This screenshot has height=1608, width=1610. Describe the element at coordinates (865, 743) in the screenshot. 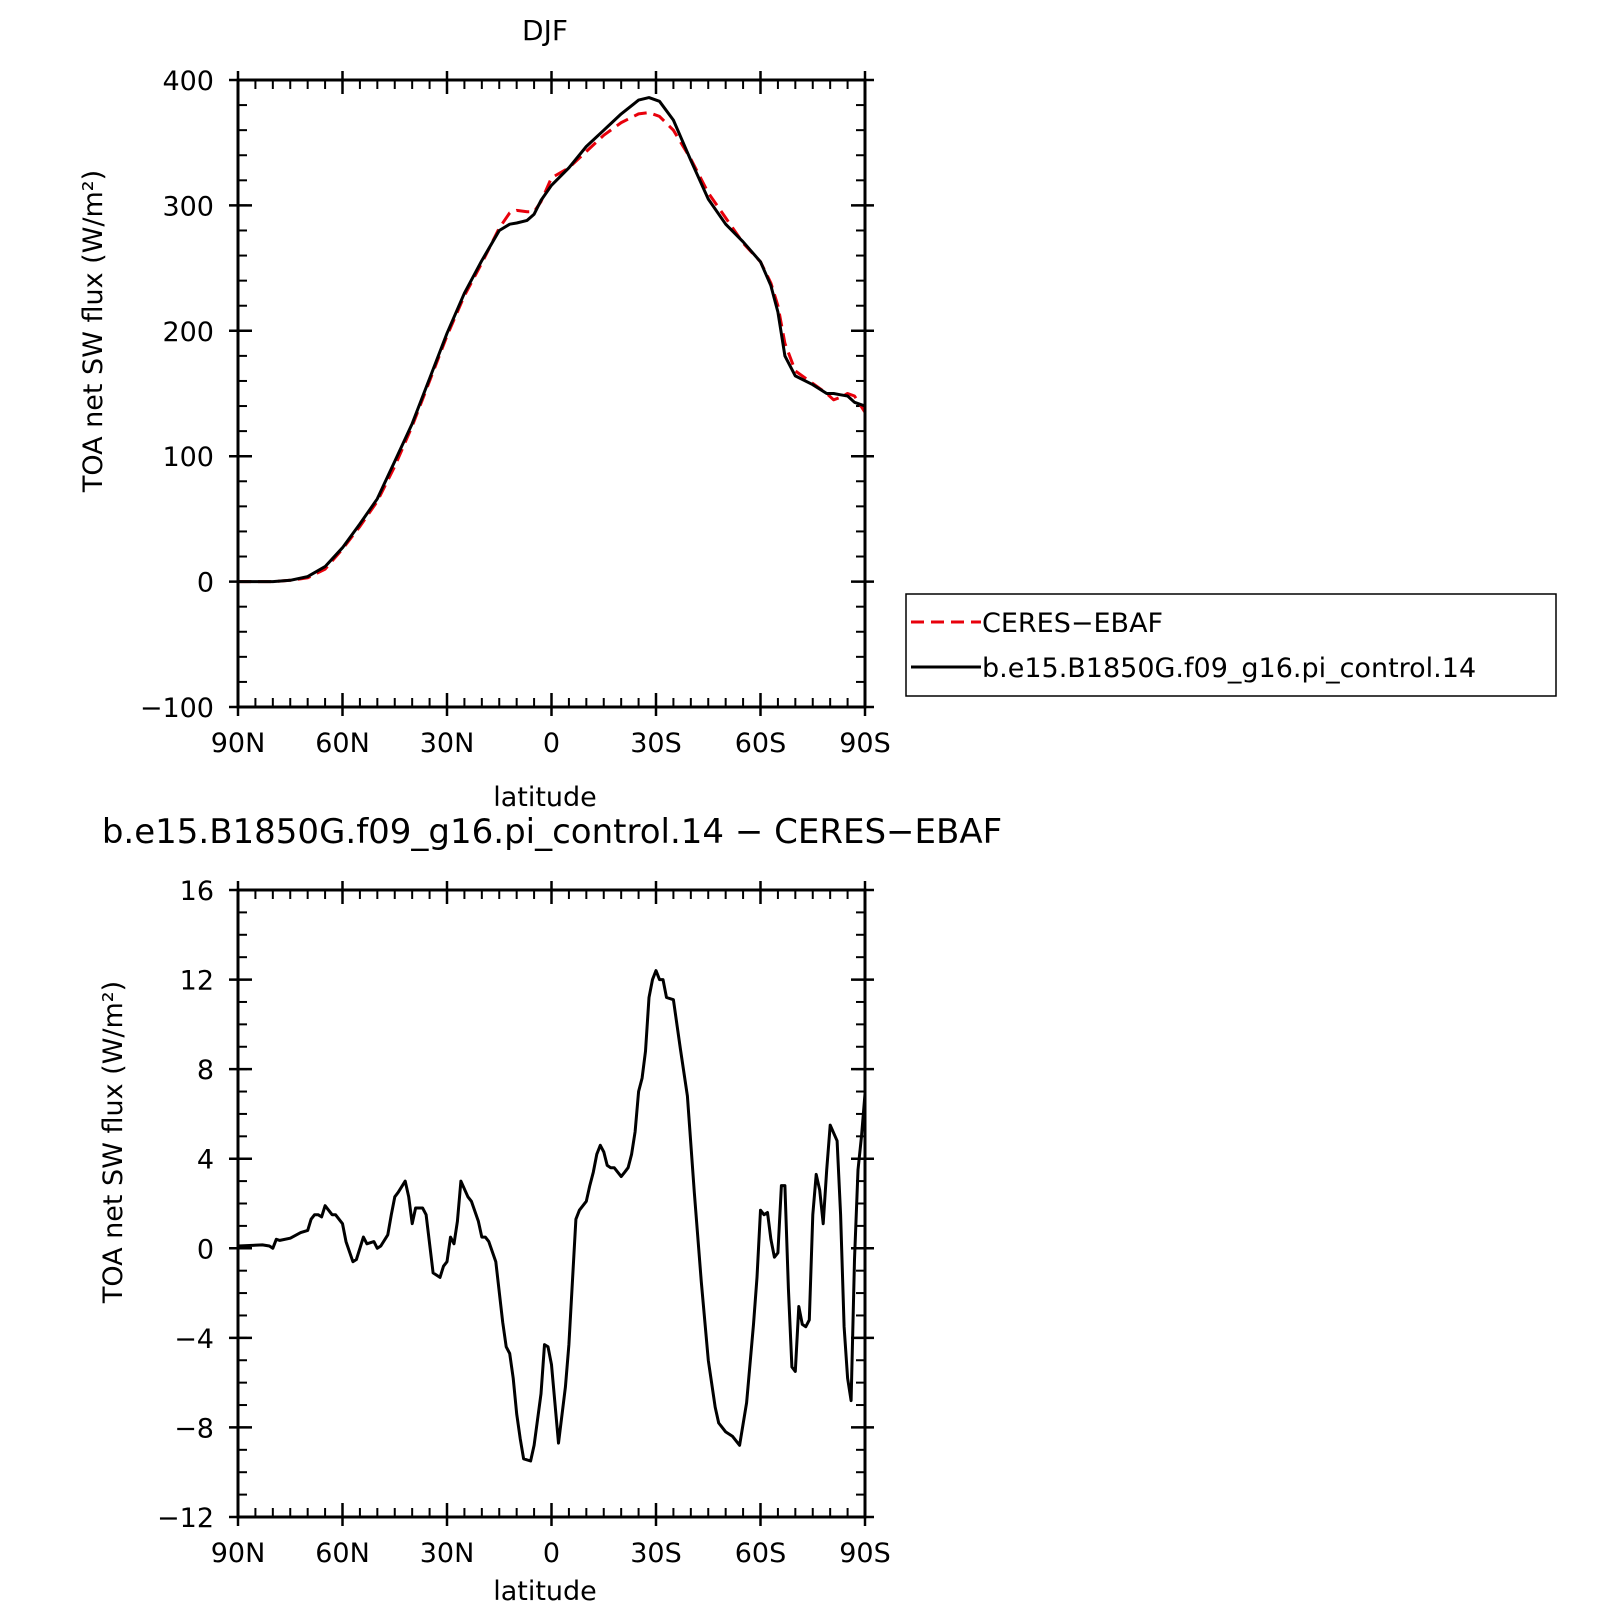

I see `top-x-tick-label: 90S` at that location.